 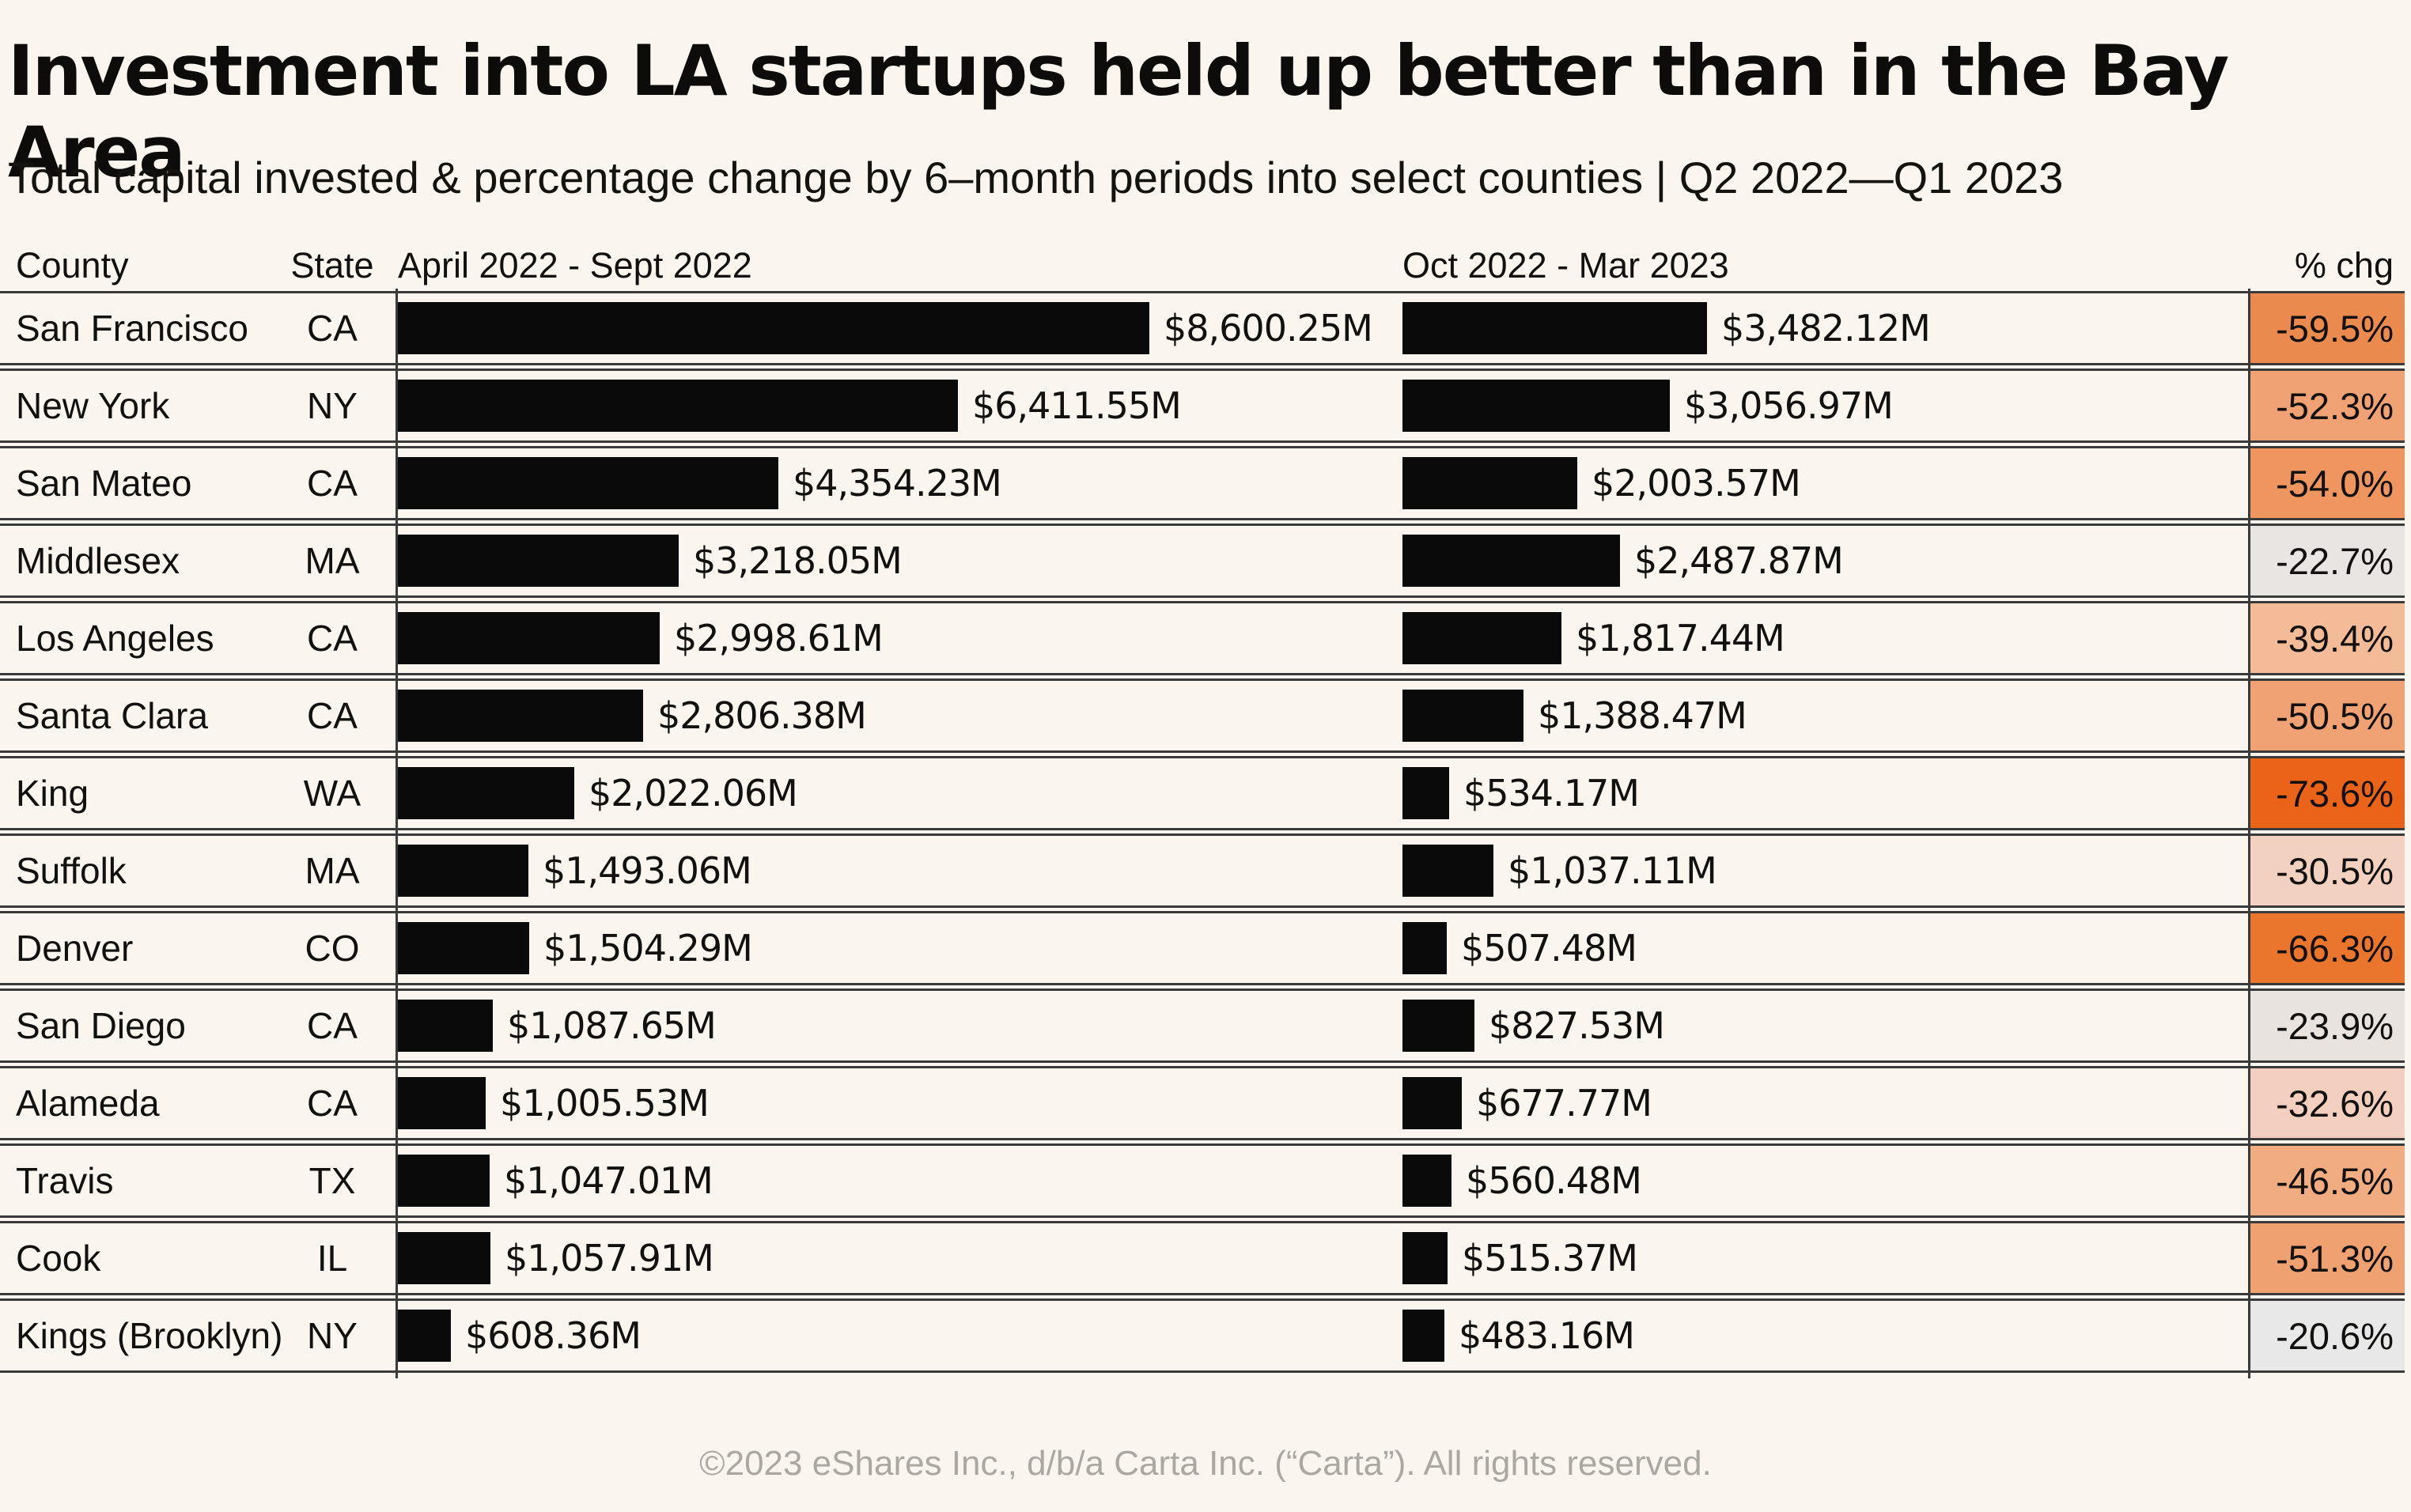 What do you see at coordinates (101, 1025) in the screenshot?
I see `county-name: San Diego` at bounding box center [101, 1025].